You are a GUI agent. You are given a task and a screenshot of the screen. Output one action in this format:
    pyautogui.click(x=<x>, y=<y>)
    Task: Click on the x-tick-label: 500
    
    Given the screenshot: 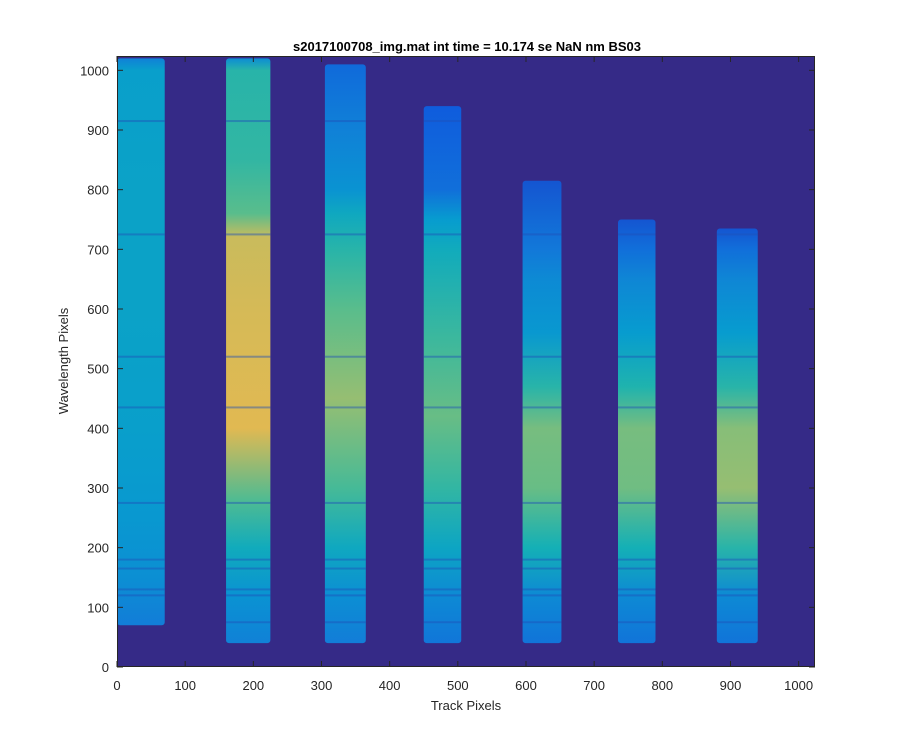 What is the action you would take?
    pyautogui.click(x=458, y=685)
    